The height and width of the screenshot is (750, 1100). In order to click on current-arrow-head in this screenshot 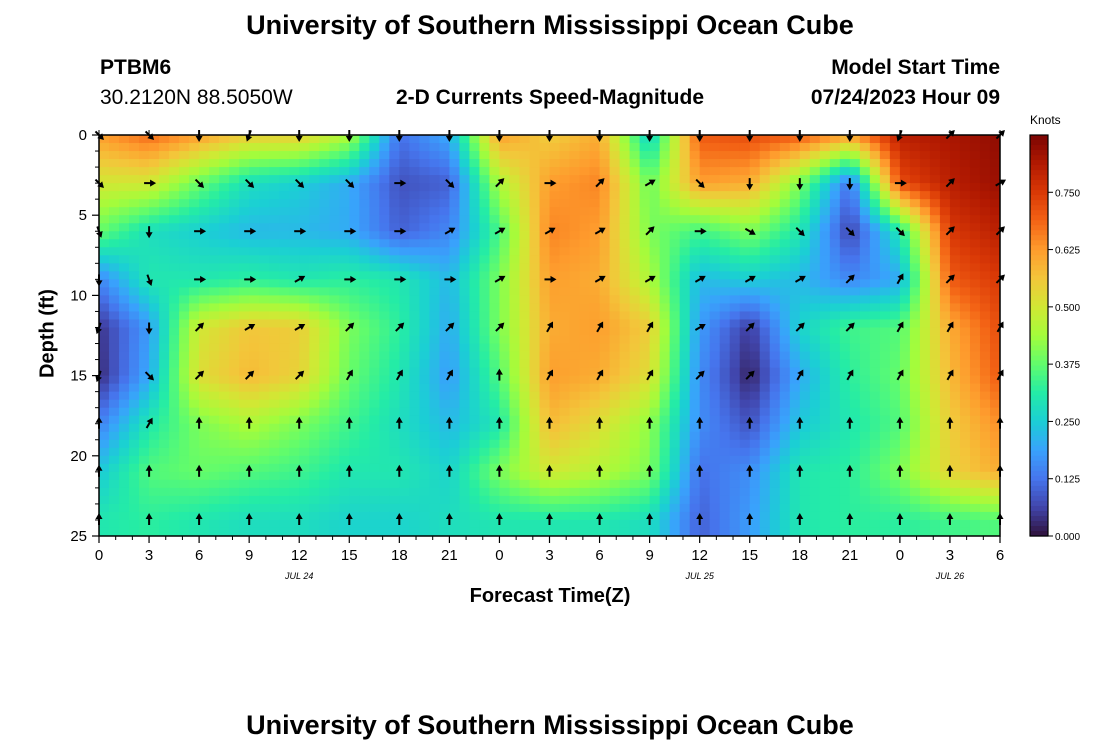, I will do `click(650, 325)`.